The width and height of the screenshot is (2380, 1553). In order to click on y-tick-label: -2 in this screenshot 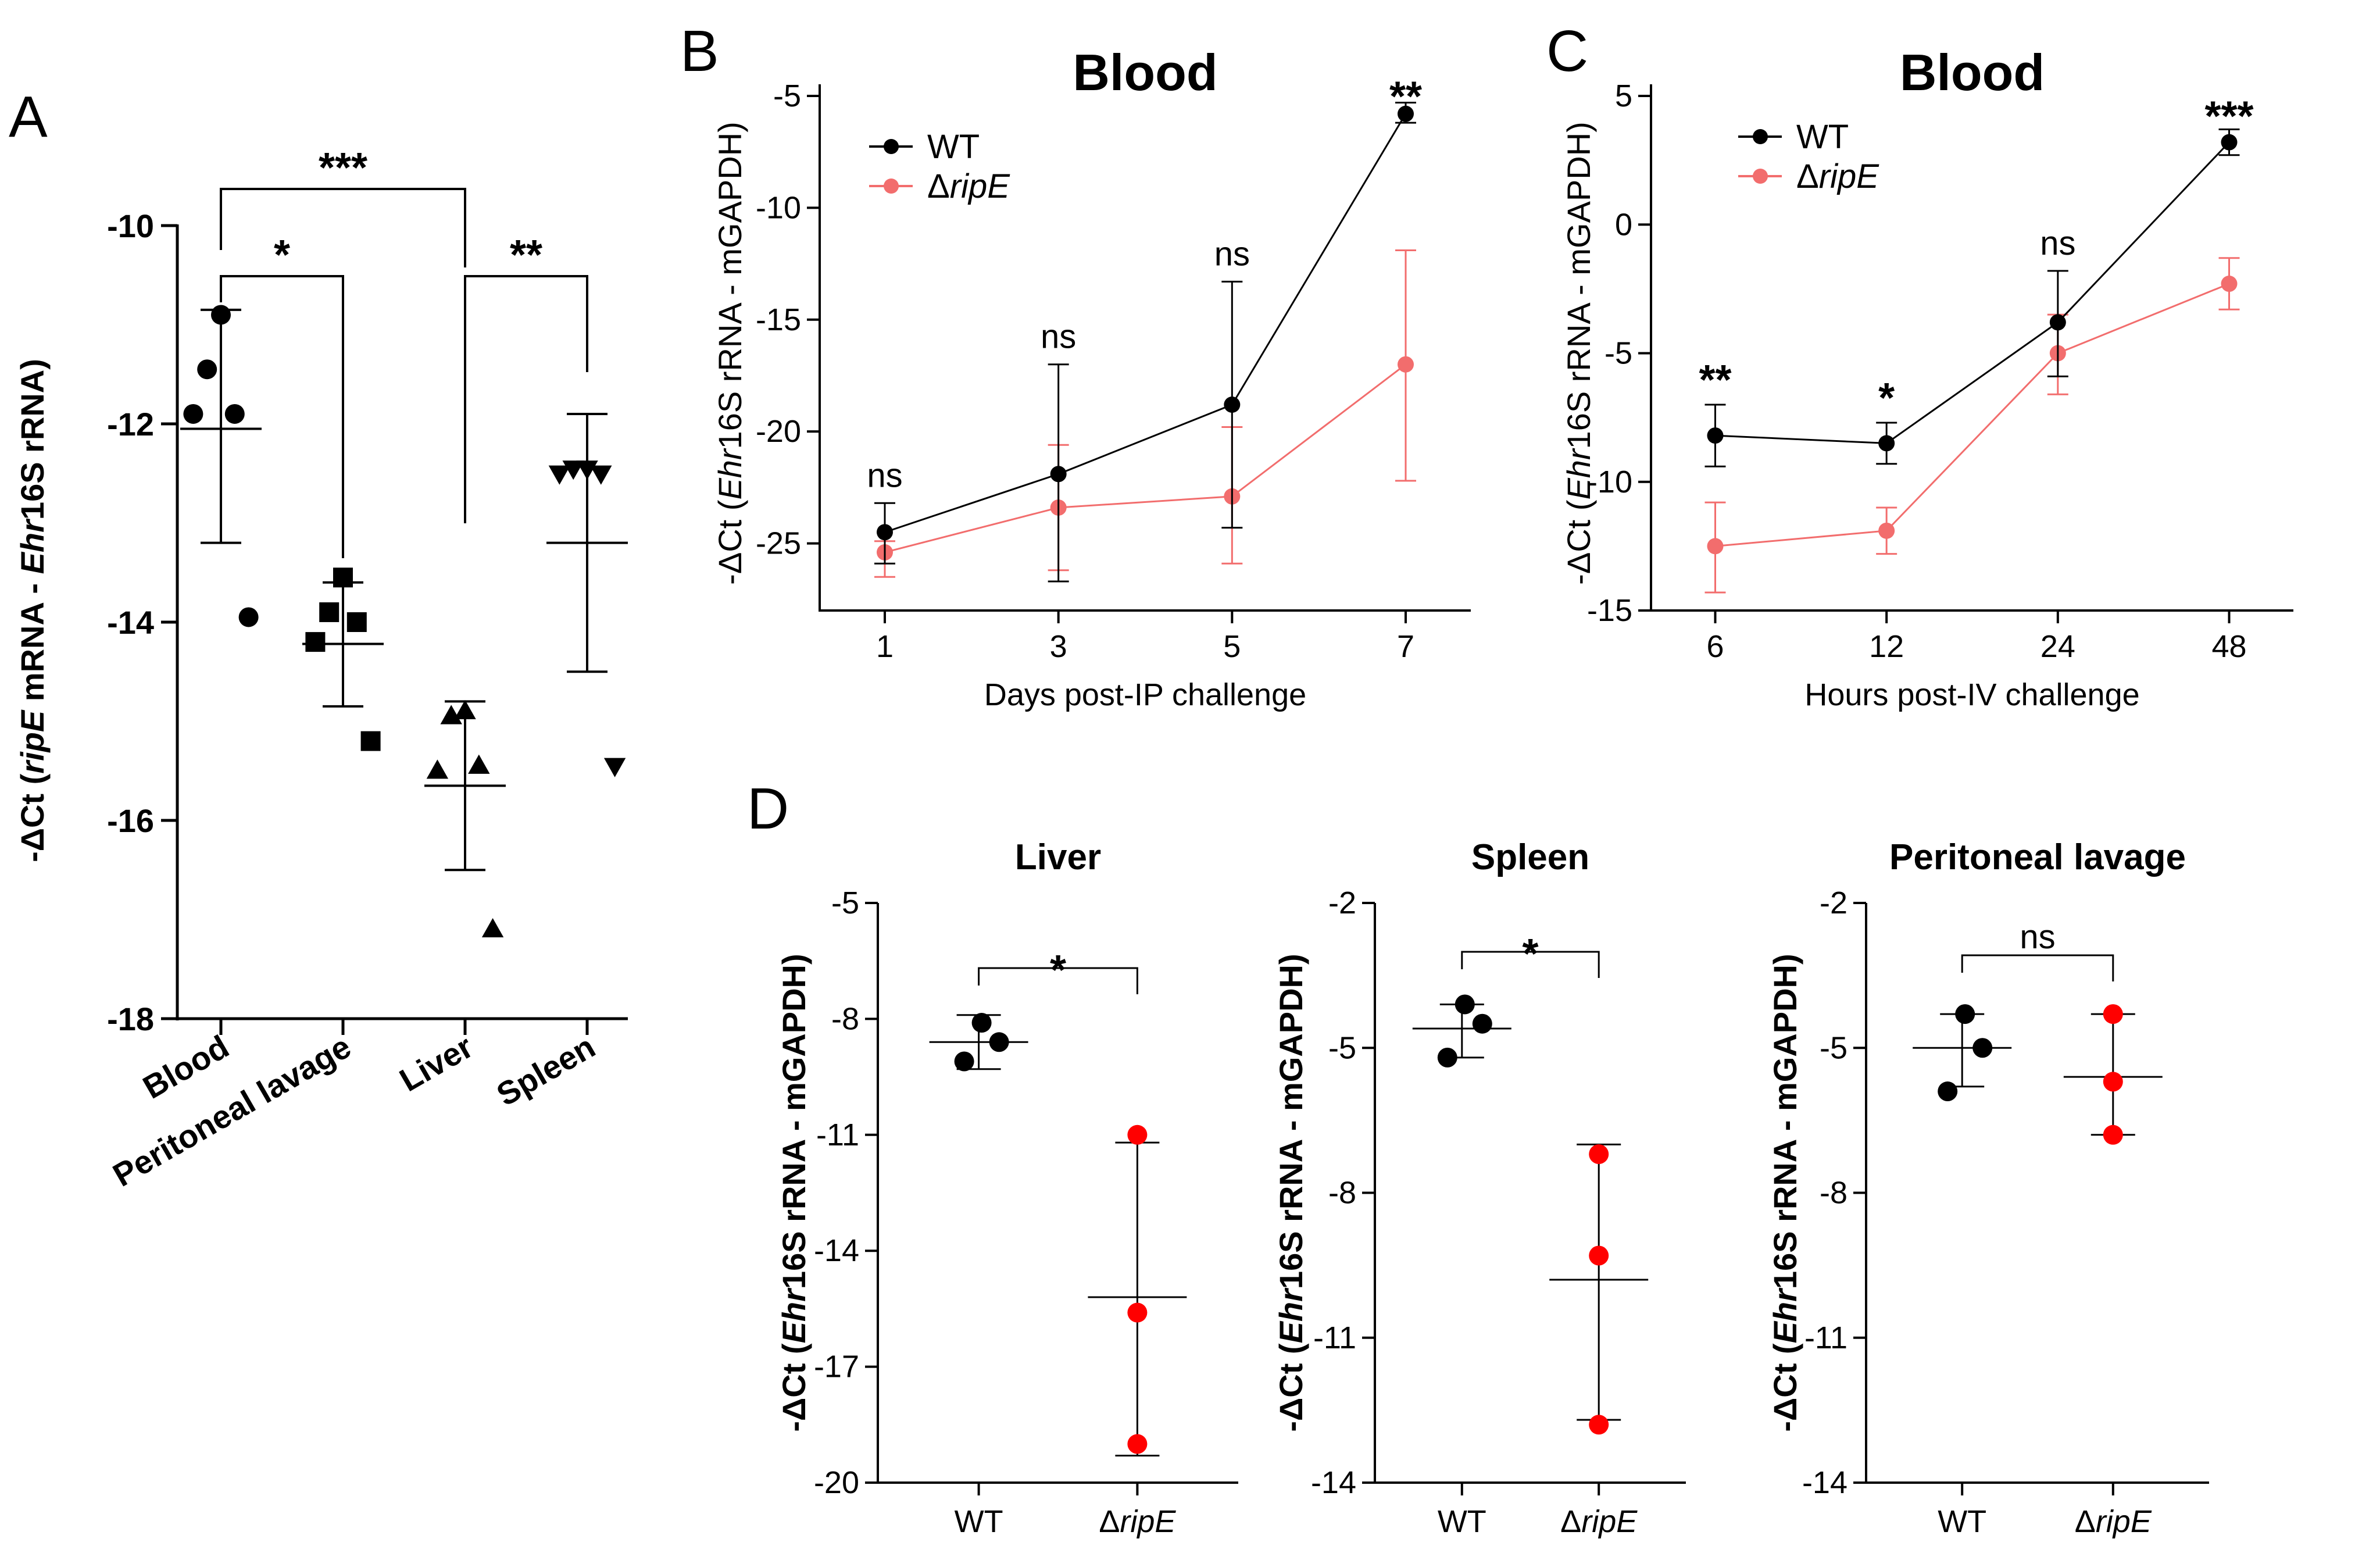, I will do `click(1342, 903)`.